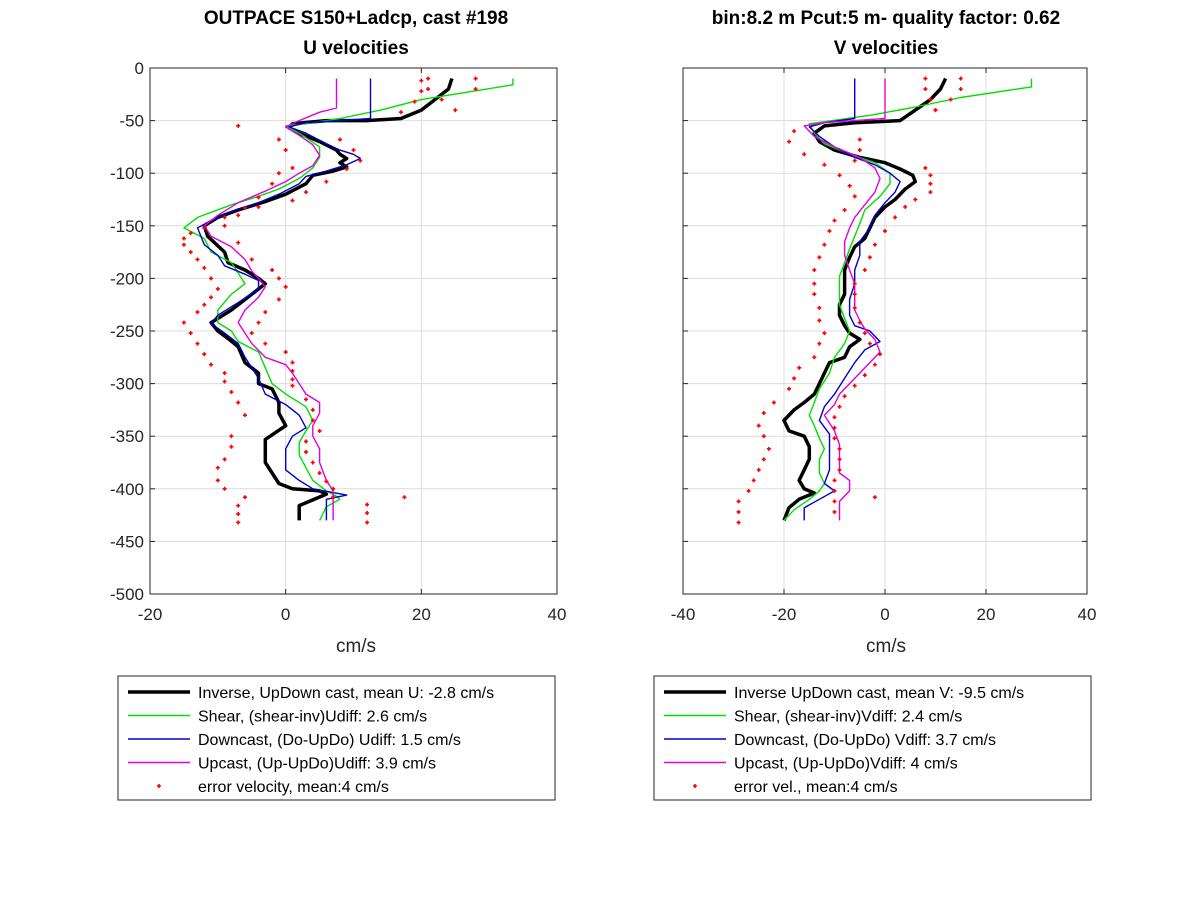 This screenshot has height=900, width=1200. I want to click on legend-label: Upcast, (Up-UpDo)Udiff: 3.9 cm/s, so click(317, 764).